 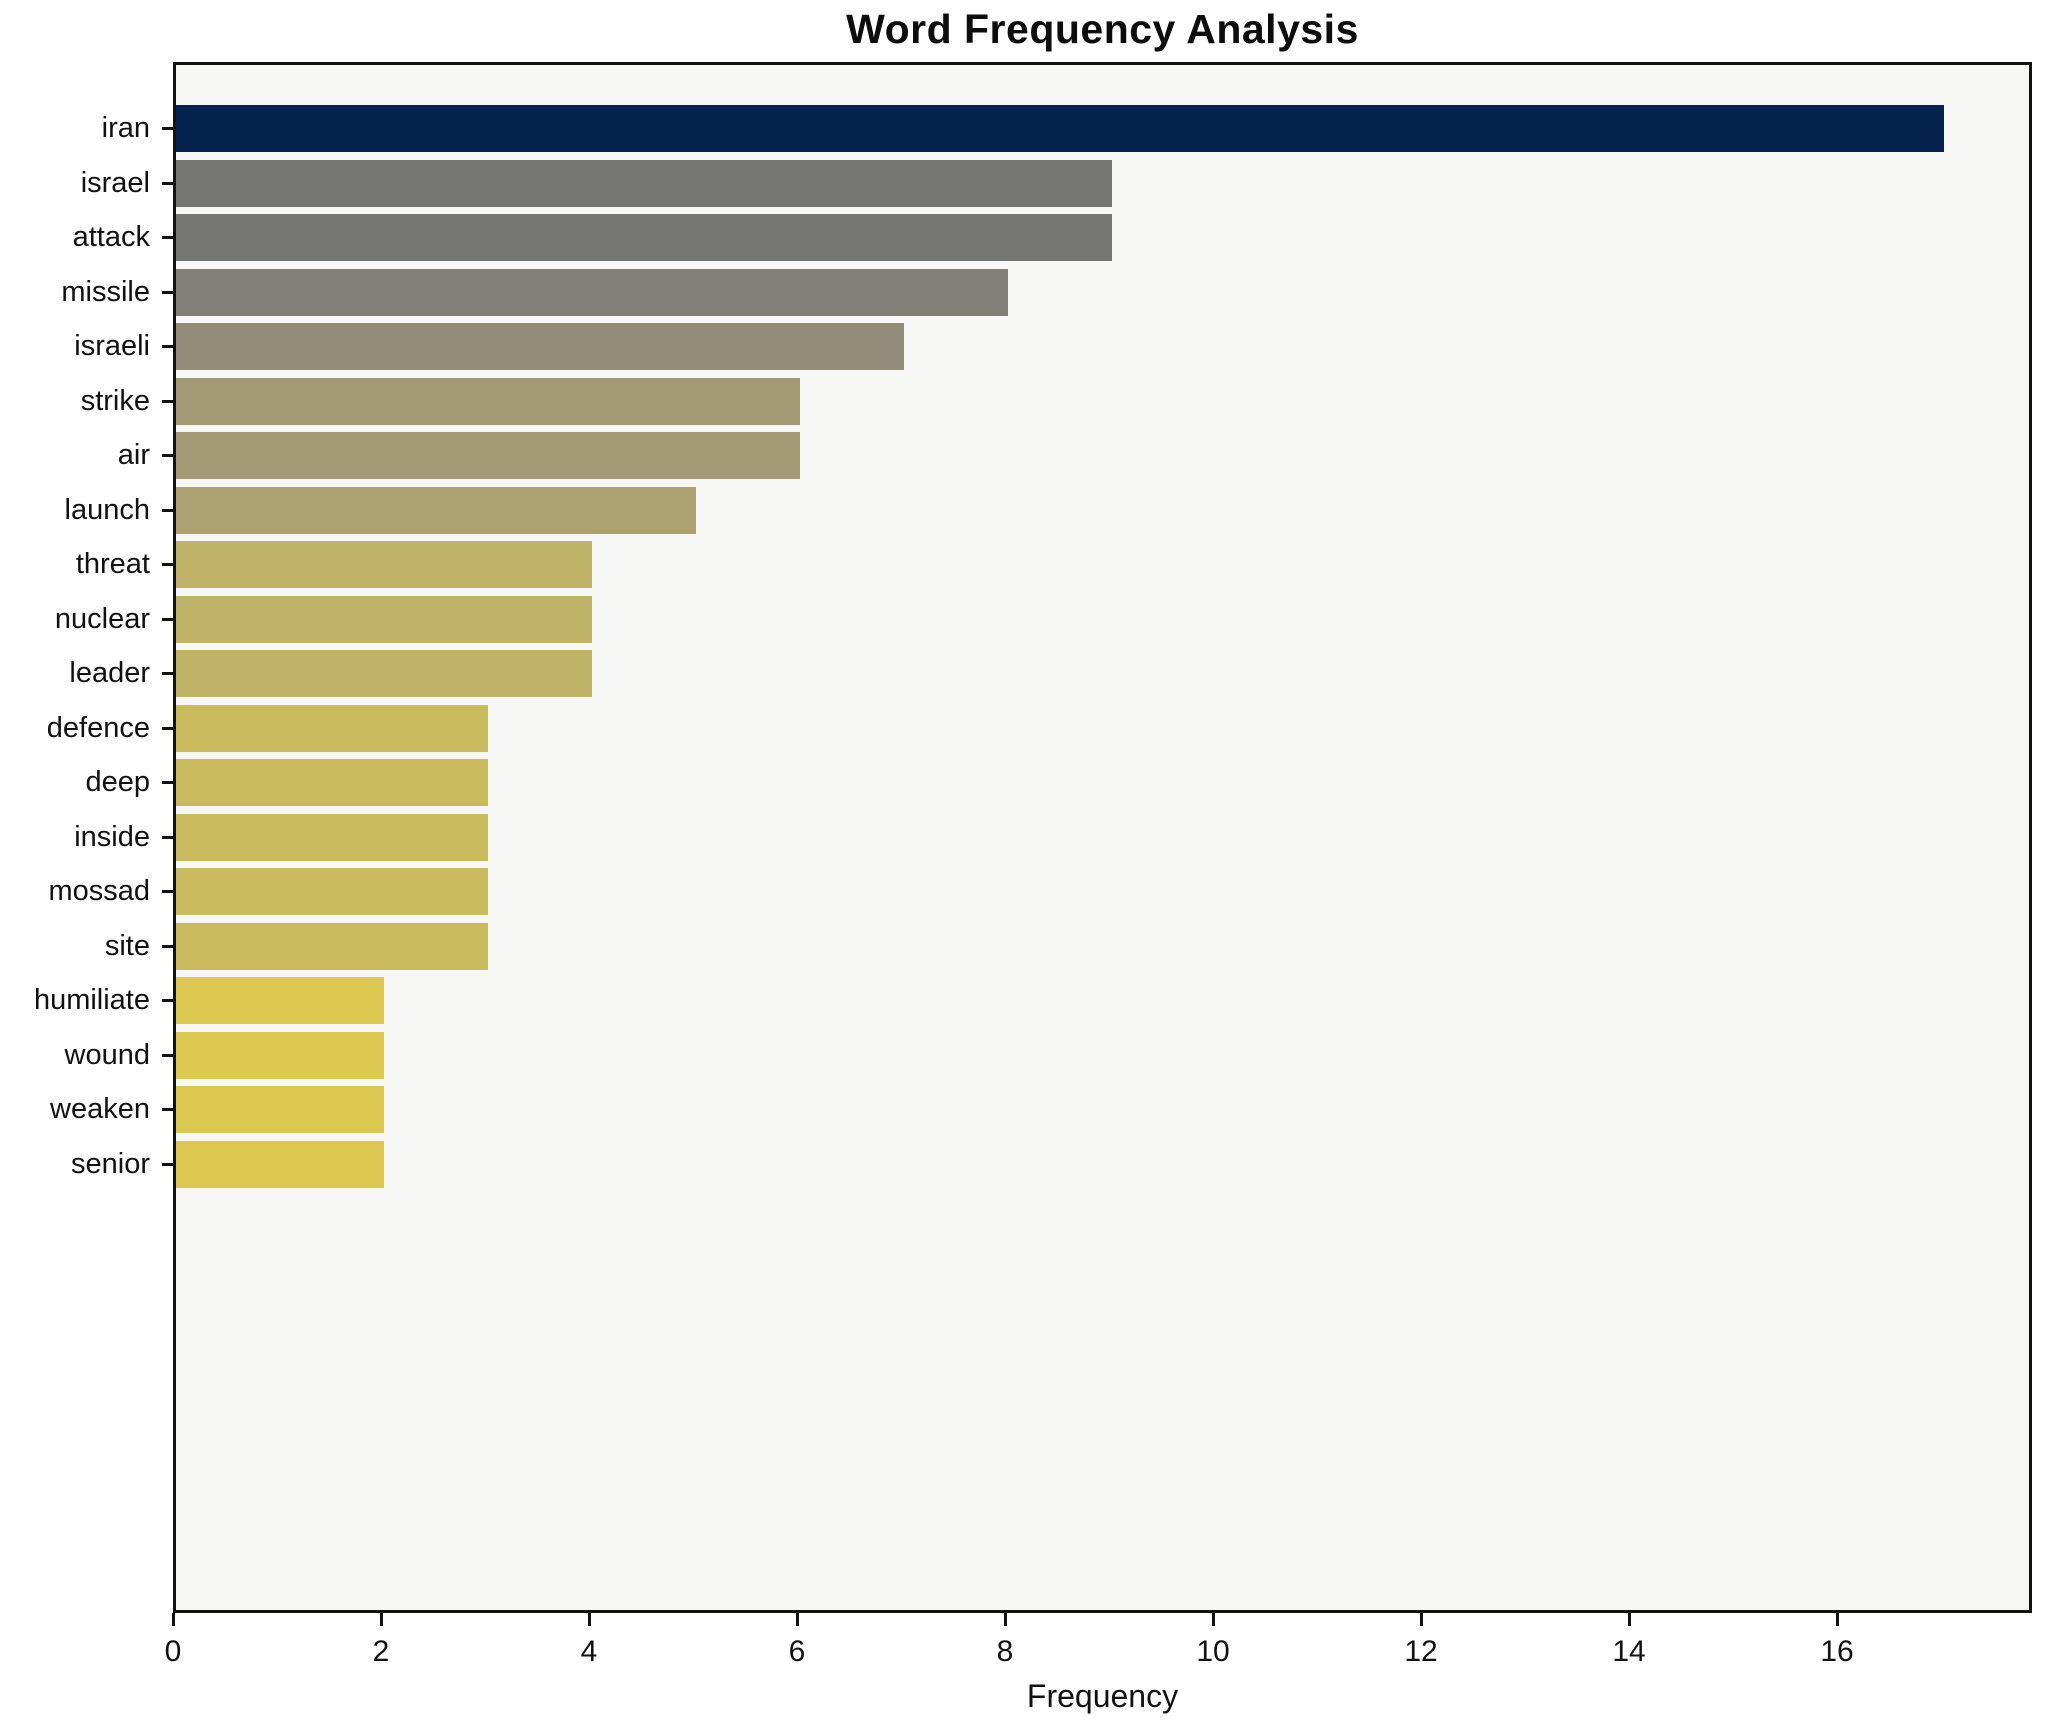 I want to click on x-tick-label-8: 8, so click(x=1005, y=1651).